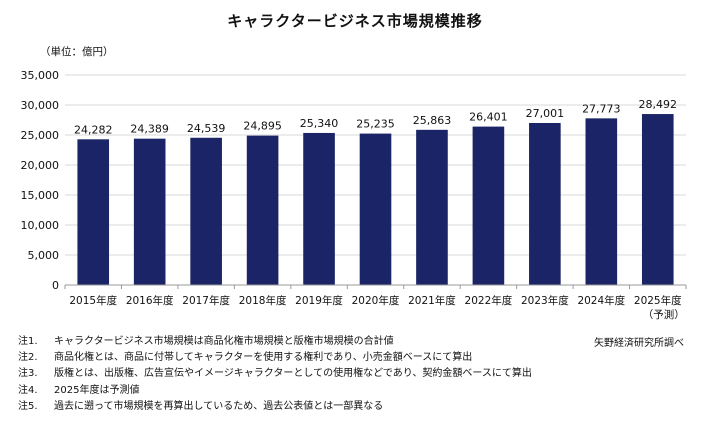  What do you see at coordinates (40, 195) in the screenshot?
I see `y-tick-label: 15,000` at bounding box center [40, 195].